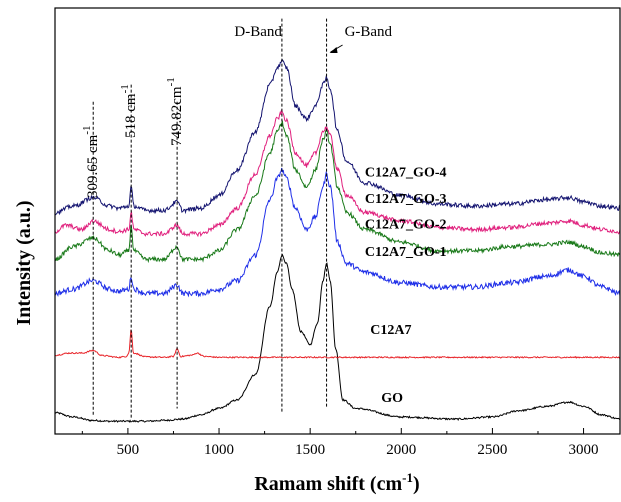 This screenshot has height=502, width=621. I want to click on peak-label-value: 518 cm, so click(131, 115).